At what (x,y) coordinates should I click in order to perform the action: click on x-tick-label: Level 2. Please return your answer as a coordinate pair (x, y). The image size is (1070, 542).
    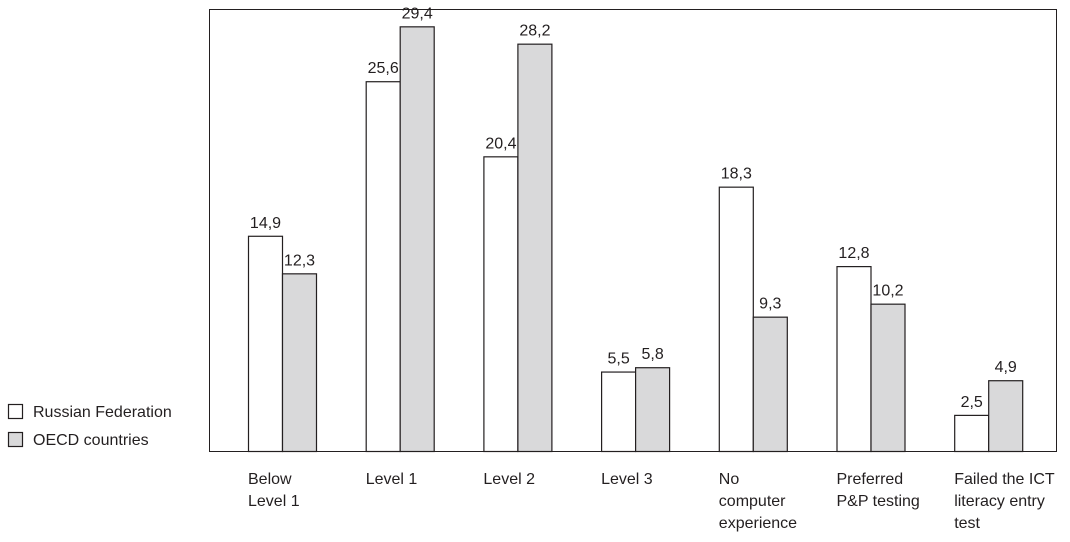
    Looking at the image, I should click on (509, 479).